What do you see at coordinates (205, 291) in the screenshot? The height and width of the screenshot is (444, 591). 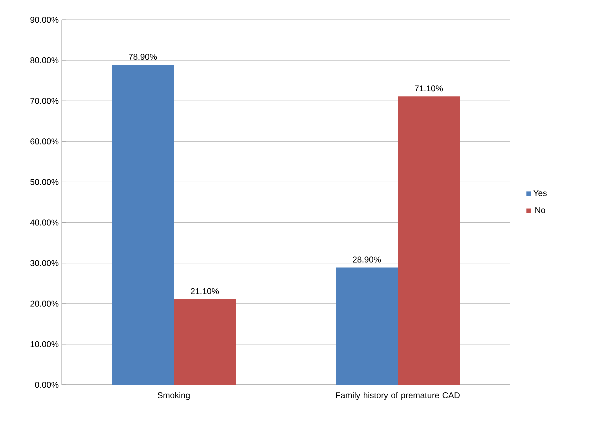 I see `data-label: 21.10%` at bounding box center [205, 291].